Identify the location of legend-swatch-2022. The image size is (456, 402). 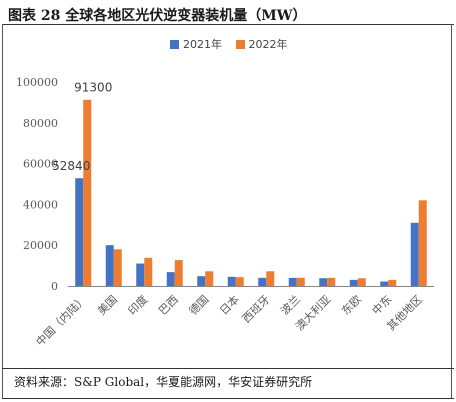
(240, 44).